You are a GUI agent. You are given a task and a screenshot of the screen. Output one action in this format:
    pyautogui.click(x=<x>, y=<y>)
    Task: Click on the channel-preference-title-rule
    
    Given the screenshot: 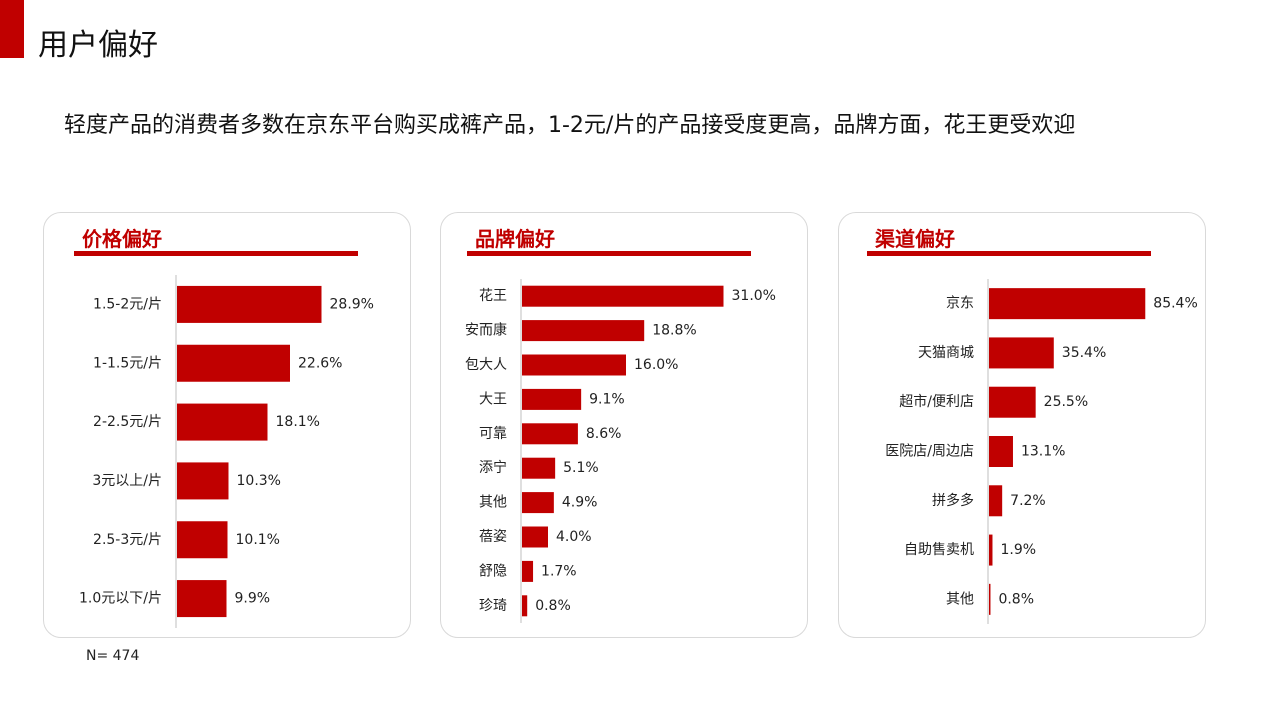 What is the action you would take?
    pyautogui.click(x=1009, y=253)
    